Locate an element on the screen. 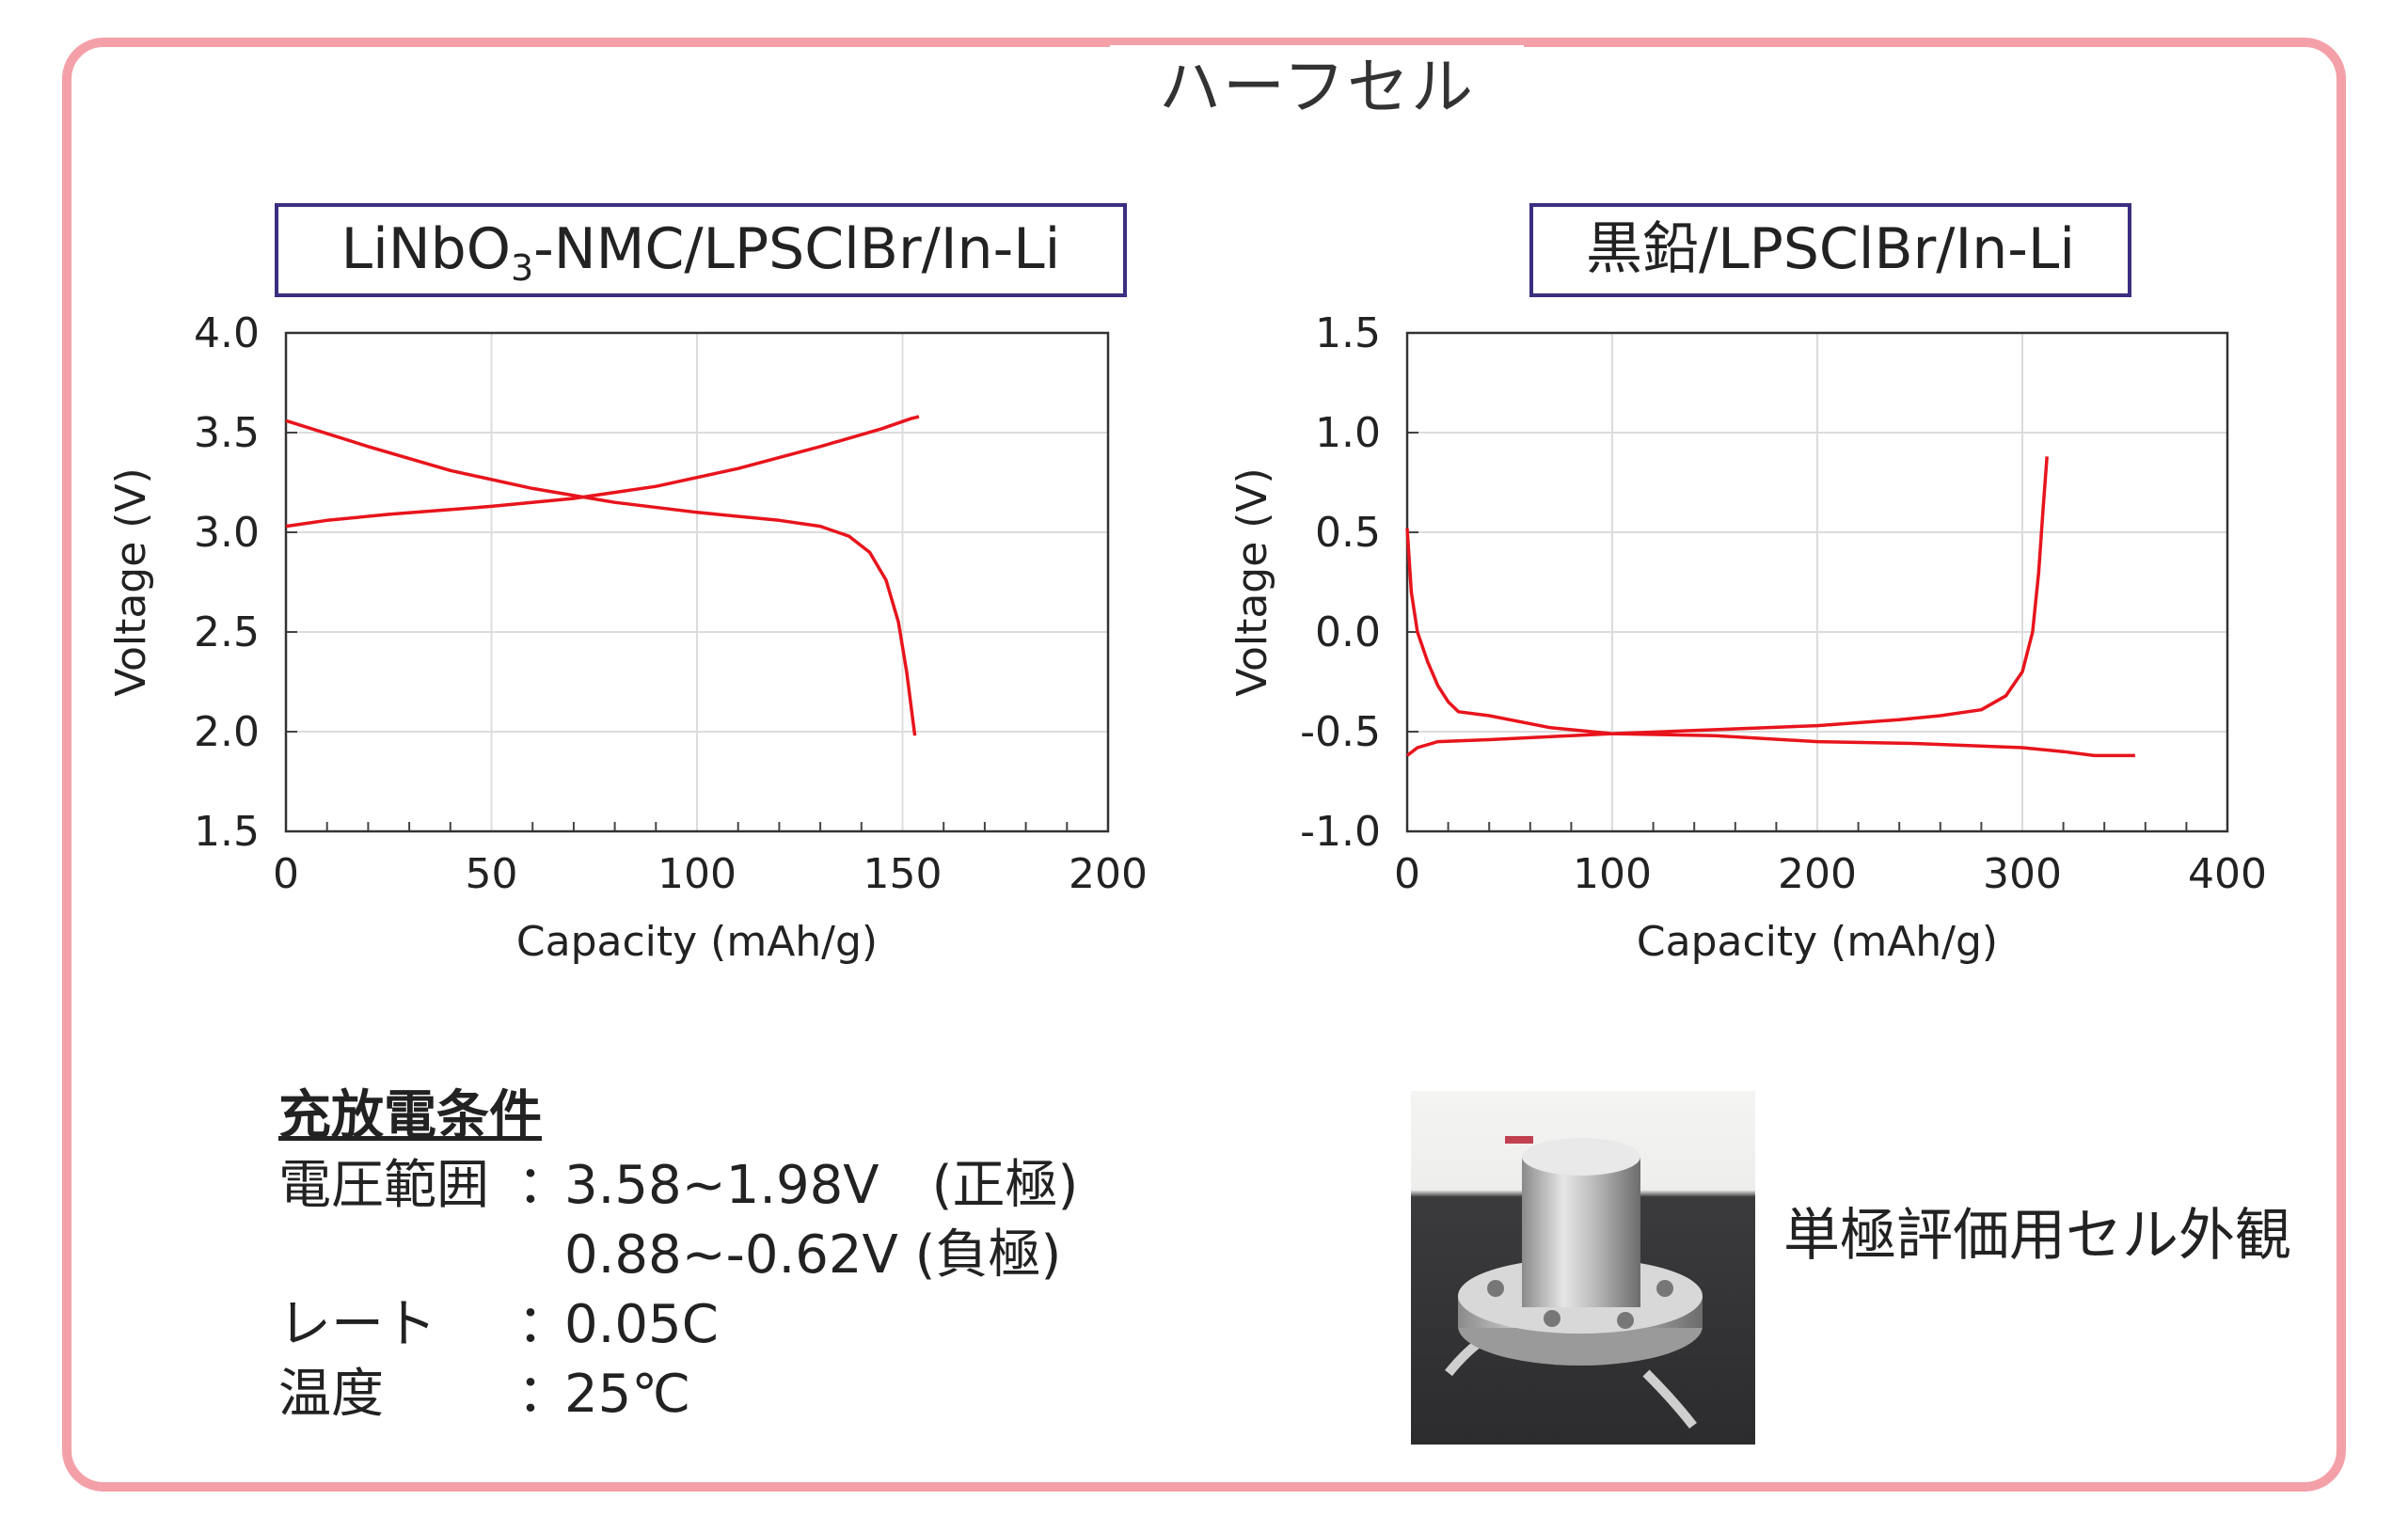 The image size is (2408, 1516). x-tick-label: 300 is located at coordinates (2022, 874).